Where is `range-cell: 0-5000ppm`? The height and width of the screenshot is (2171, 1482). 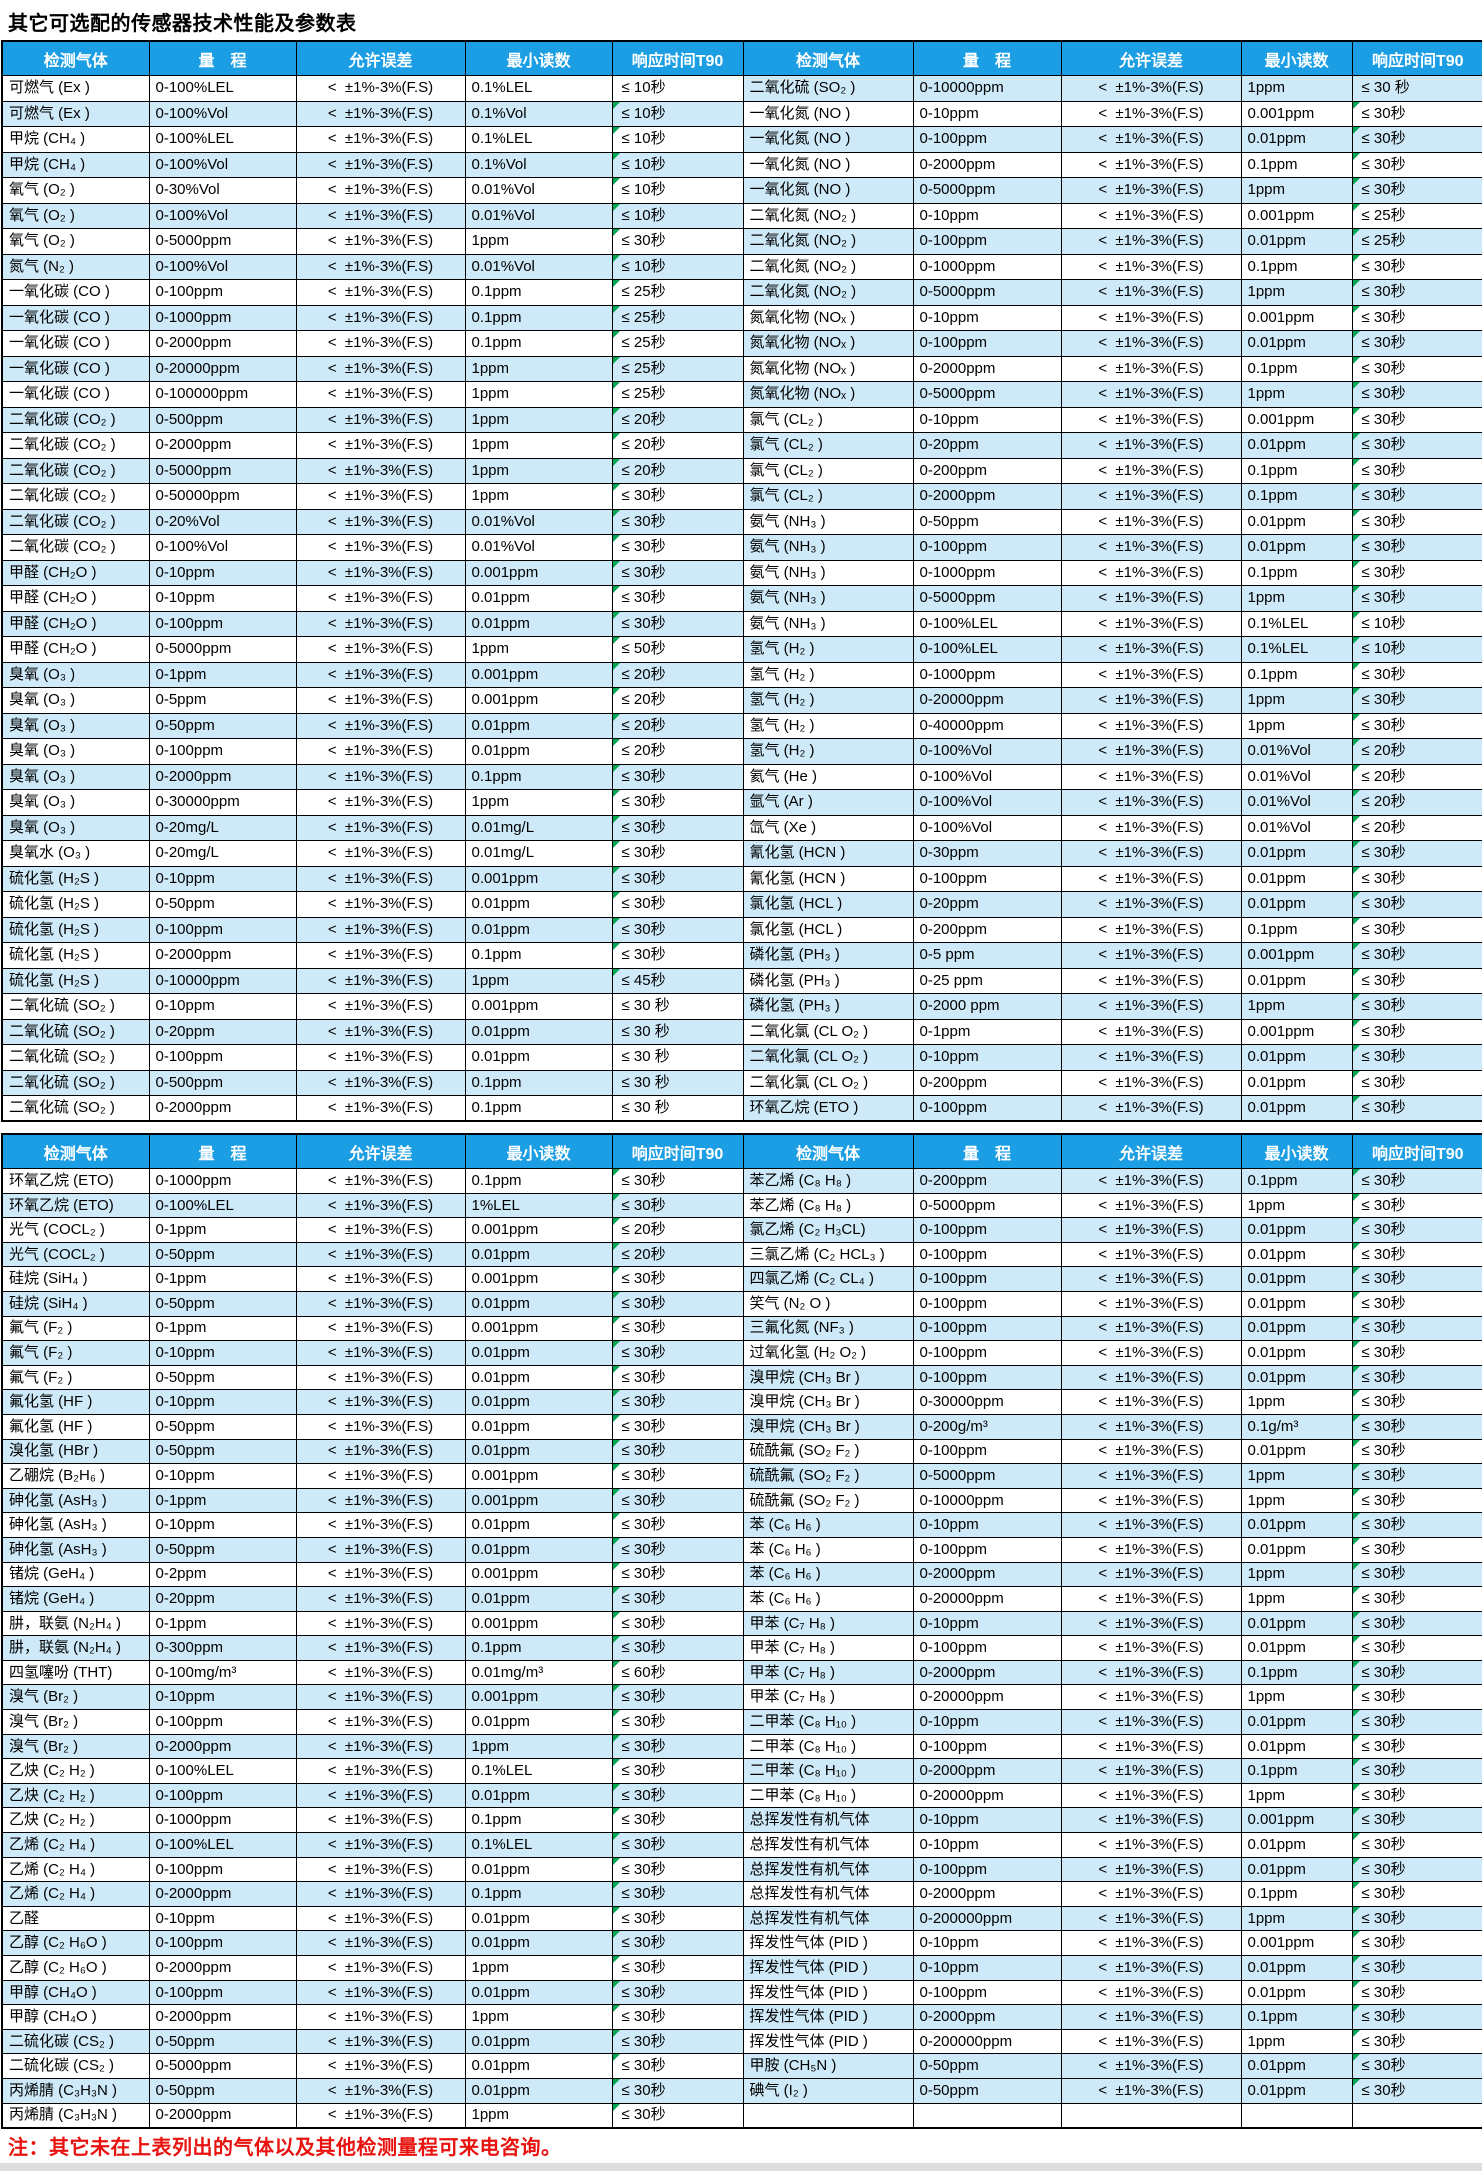 range-cell: 0-5000ppm is located at coordinates (222, 2066).